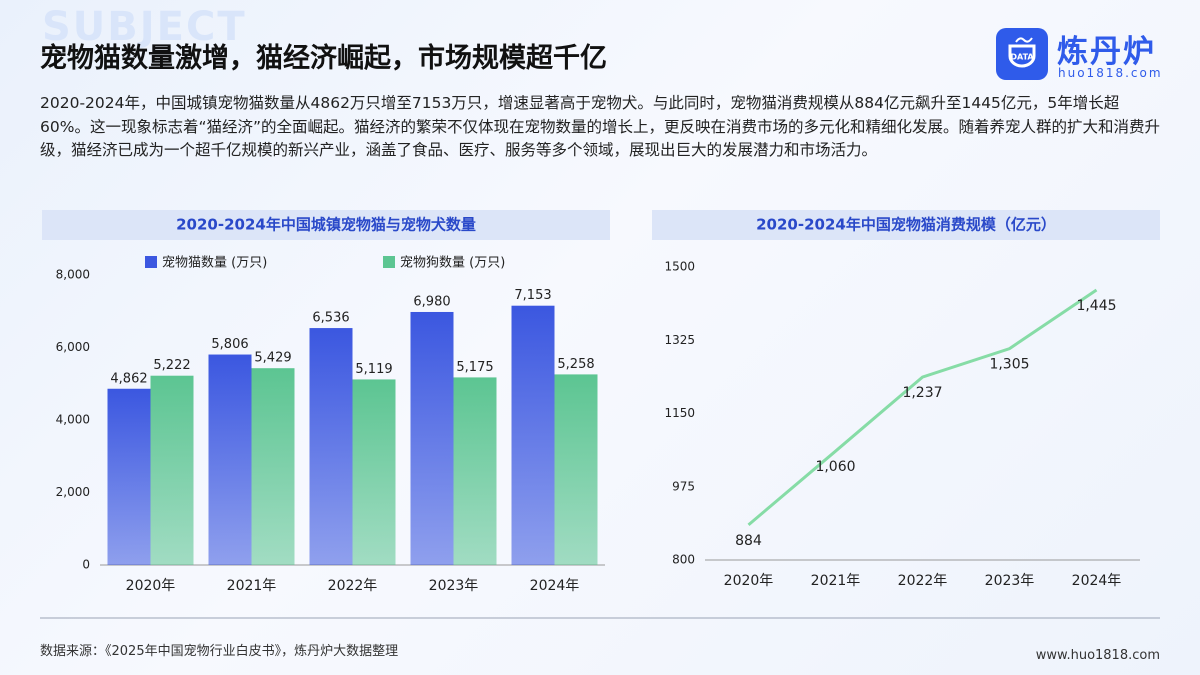 This screenshot has width=1200, height=675. What do you see at coordinates (748, 541) in the screenshot?
I see `value-label: 884` at bounding box center [748, 541].